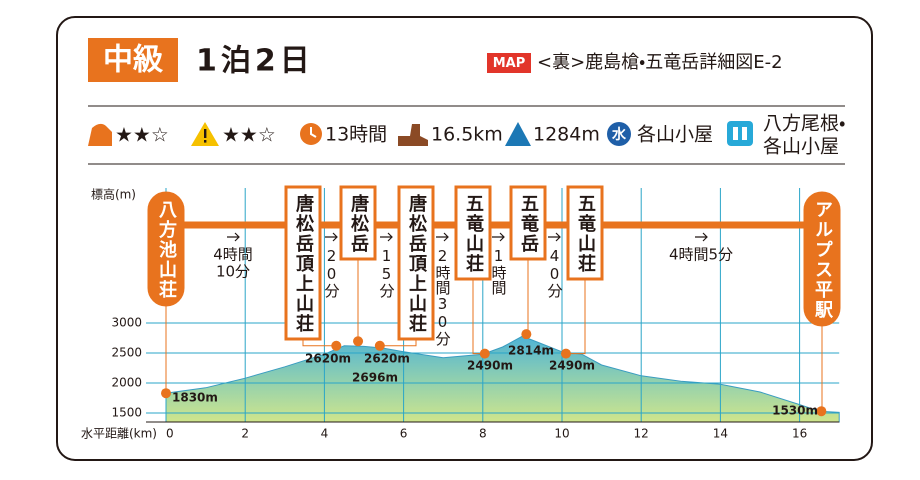 This screenshot has width=920, height=480. I want to click on segment-time: 40分, so click(555, 273).